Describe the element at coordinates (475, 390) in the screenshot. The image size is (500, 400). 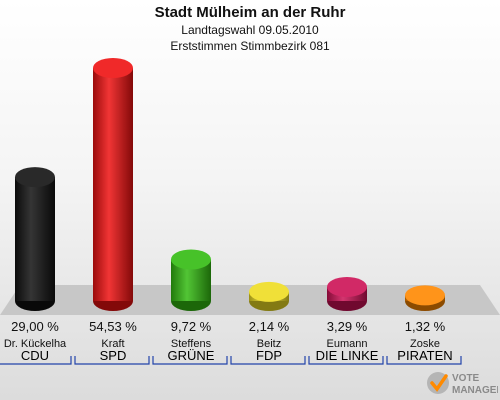
I see `logo-text-manager: MANAGER` at that location.